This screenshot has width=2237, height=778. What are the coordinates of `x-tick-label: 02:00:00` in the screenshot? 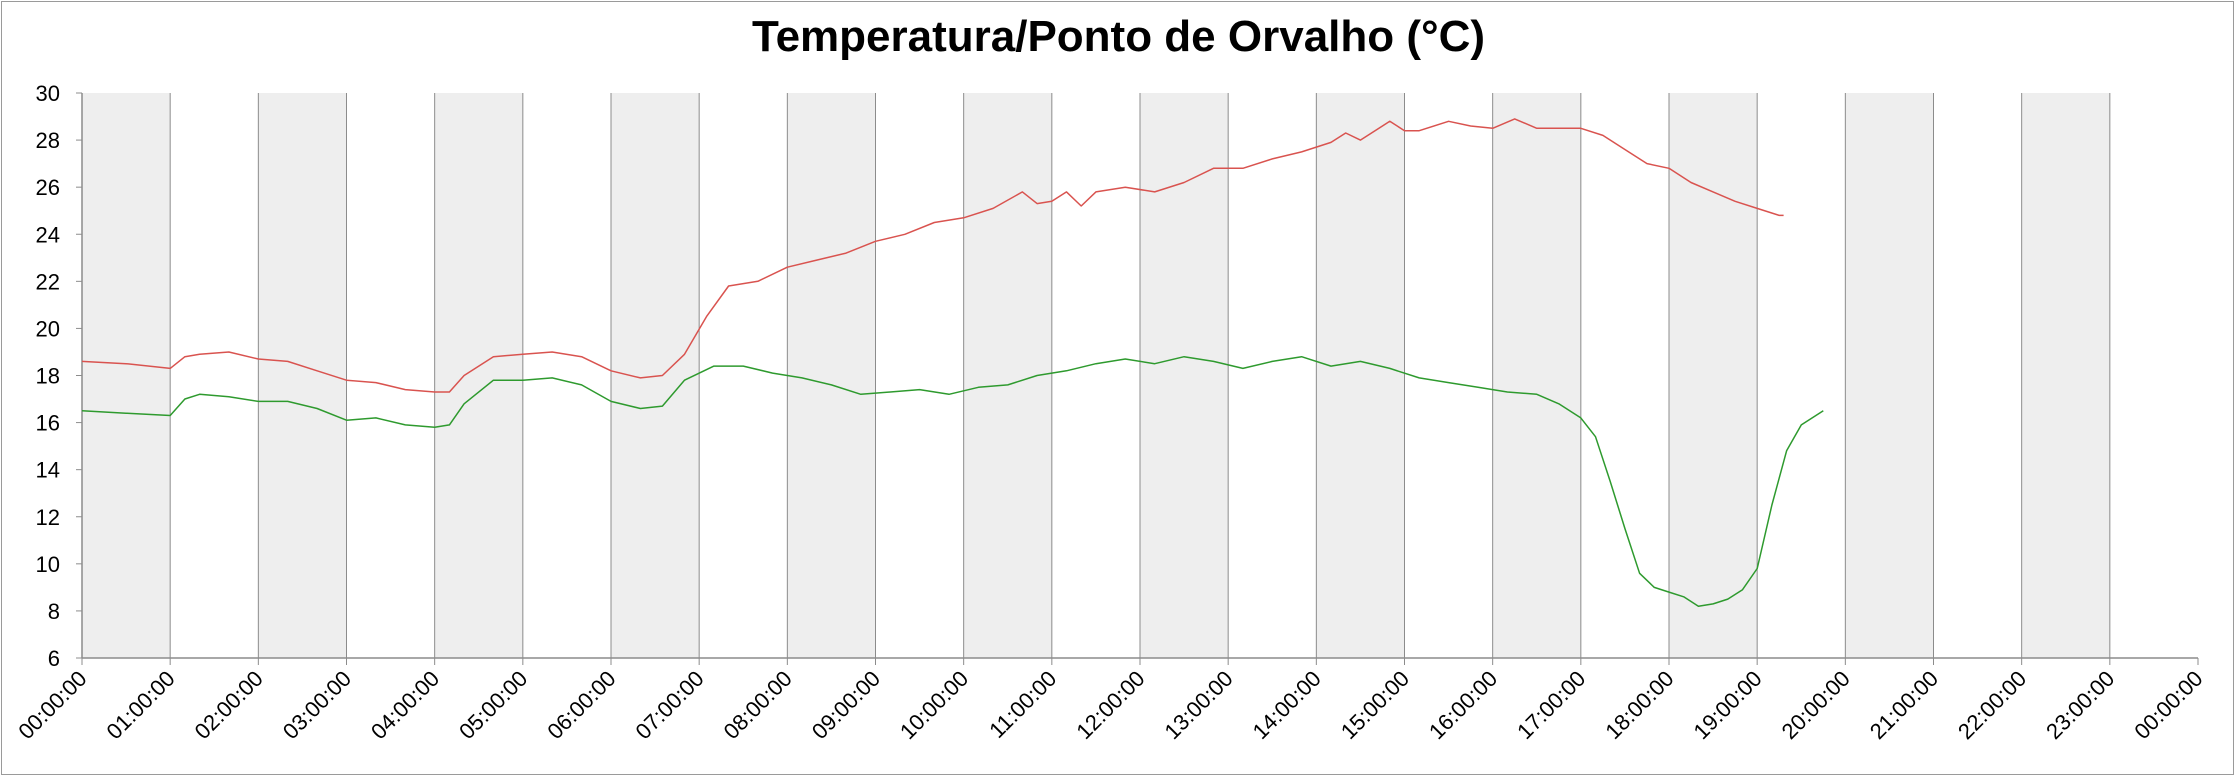 It's located at (229, 705).